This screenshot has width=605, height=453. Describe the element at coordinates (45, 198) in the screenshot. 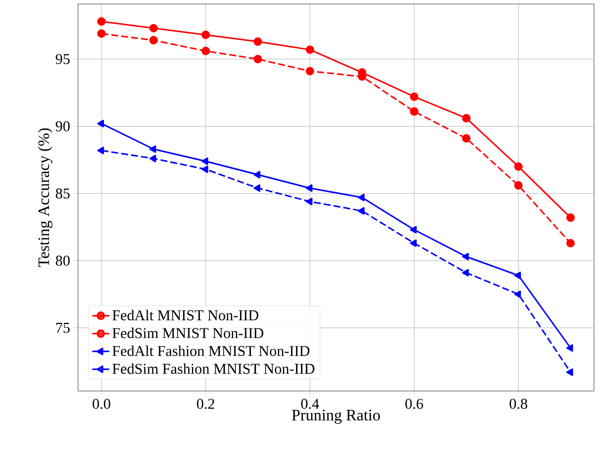

I see `y-axis-title: Testing Accuracy (%)` at that location.